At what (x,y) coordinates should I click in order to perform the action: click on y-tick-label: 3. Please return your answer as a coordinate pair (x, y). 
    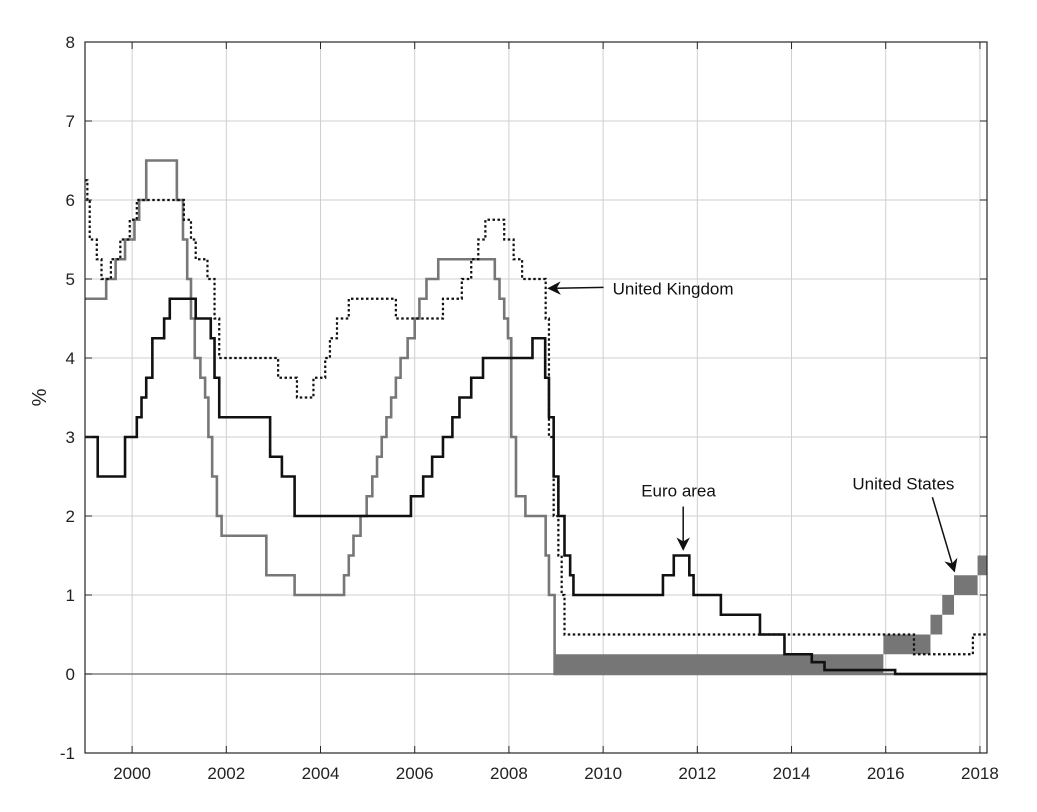
    Looking at the image, I should click on (70, 437).